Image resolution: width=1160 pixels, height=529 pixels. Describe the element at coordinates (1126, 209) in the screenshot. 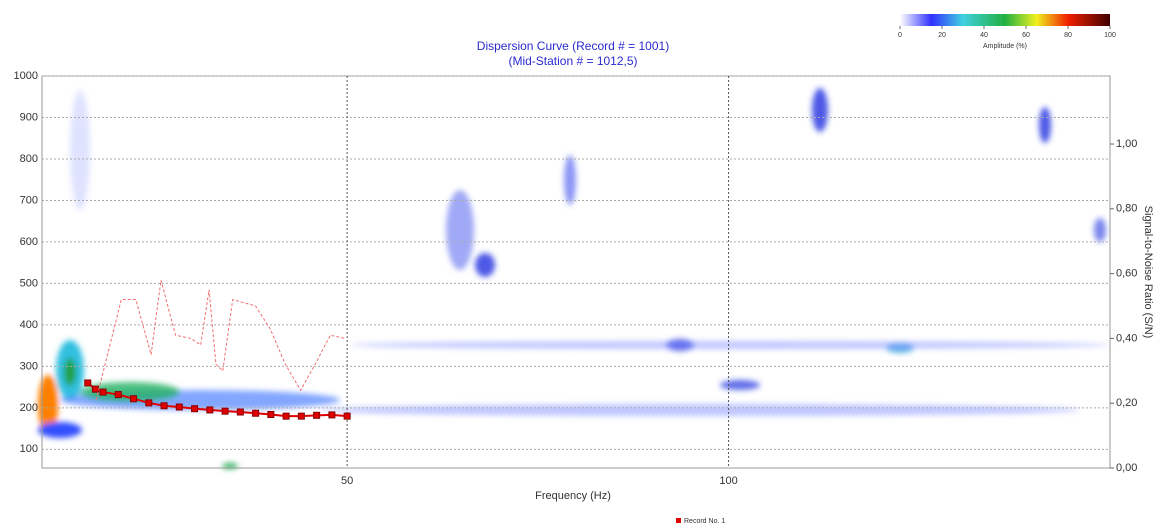

I see `y2-tick-label: 0,80` at that location.